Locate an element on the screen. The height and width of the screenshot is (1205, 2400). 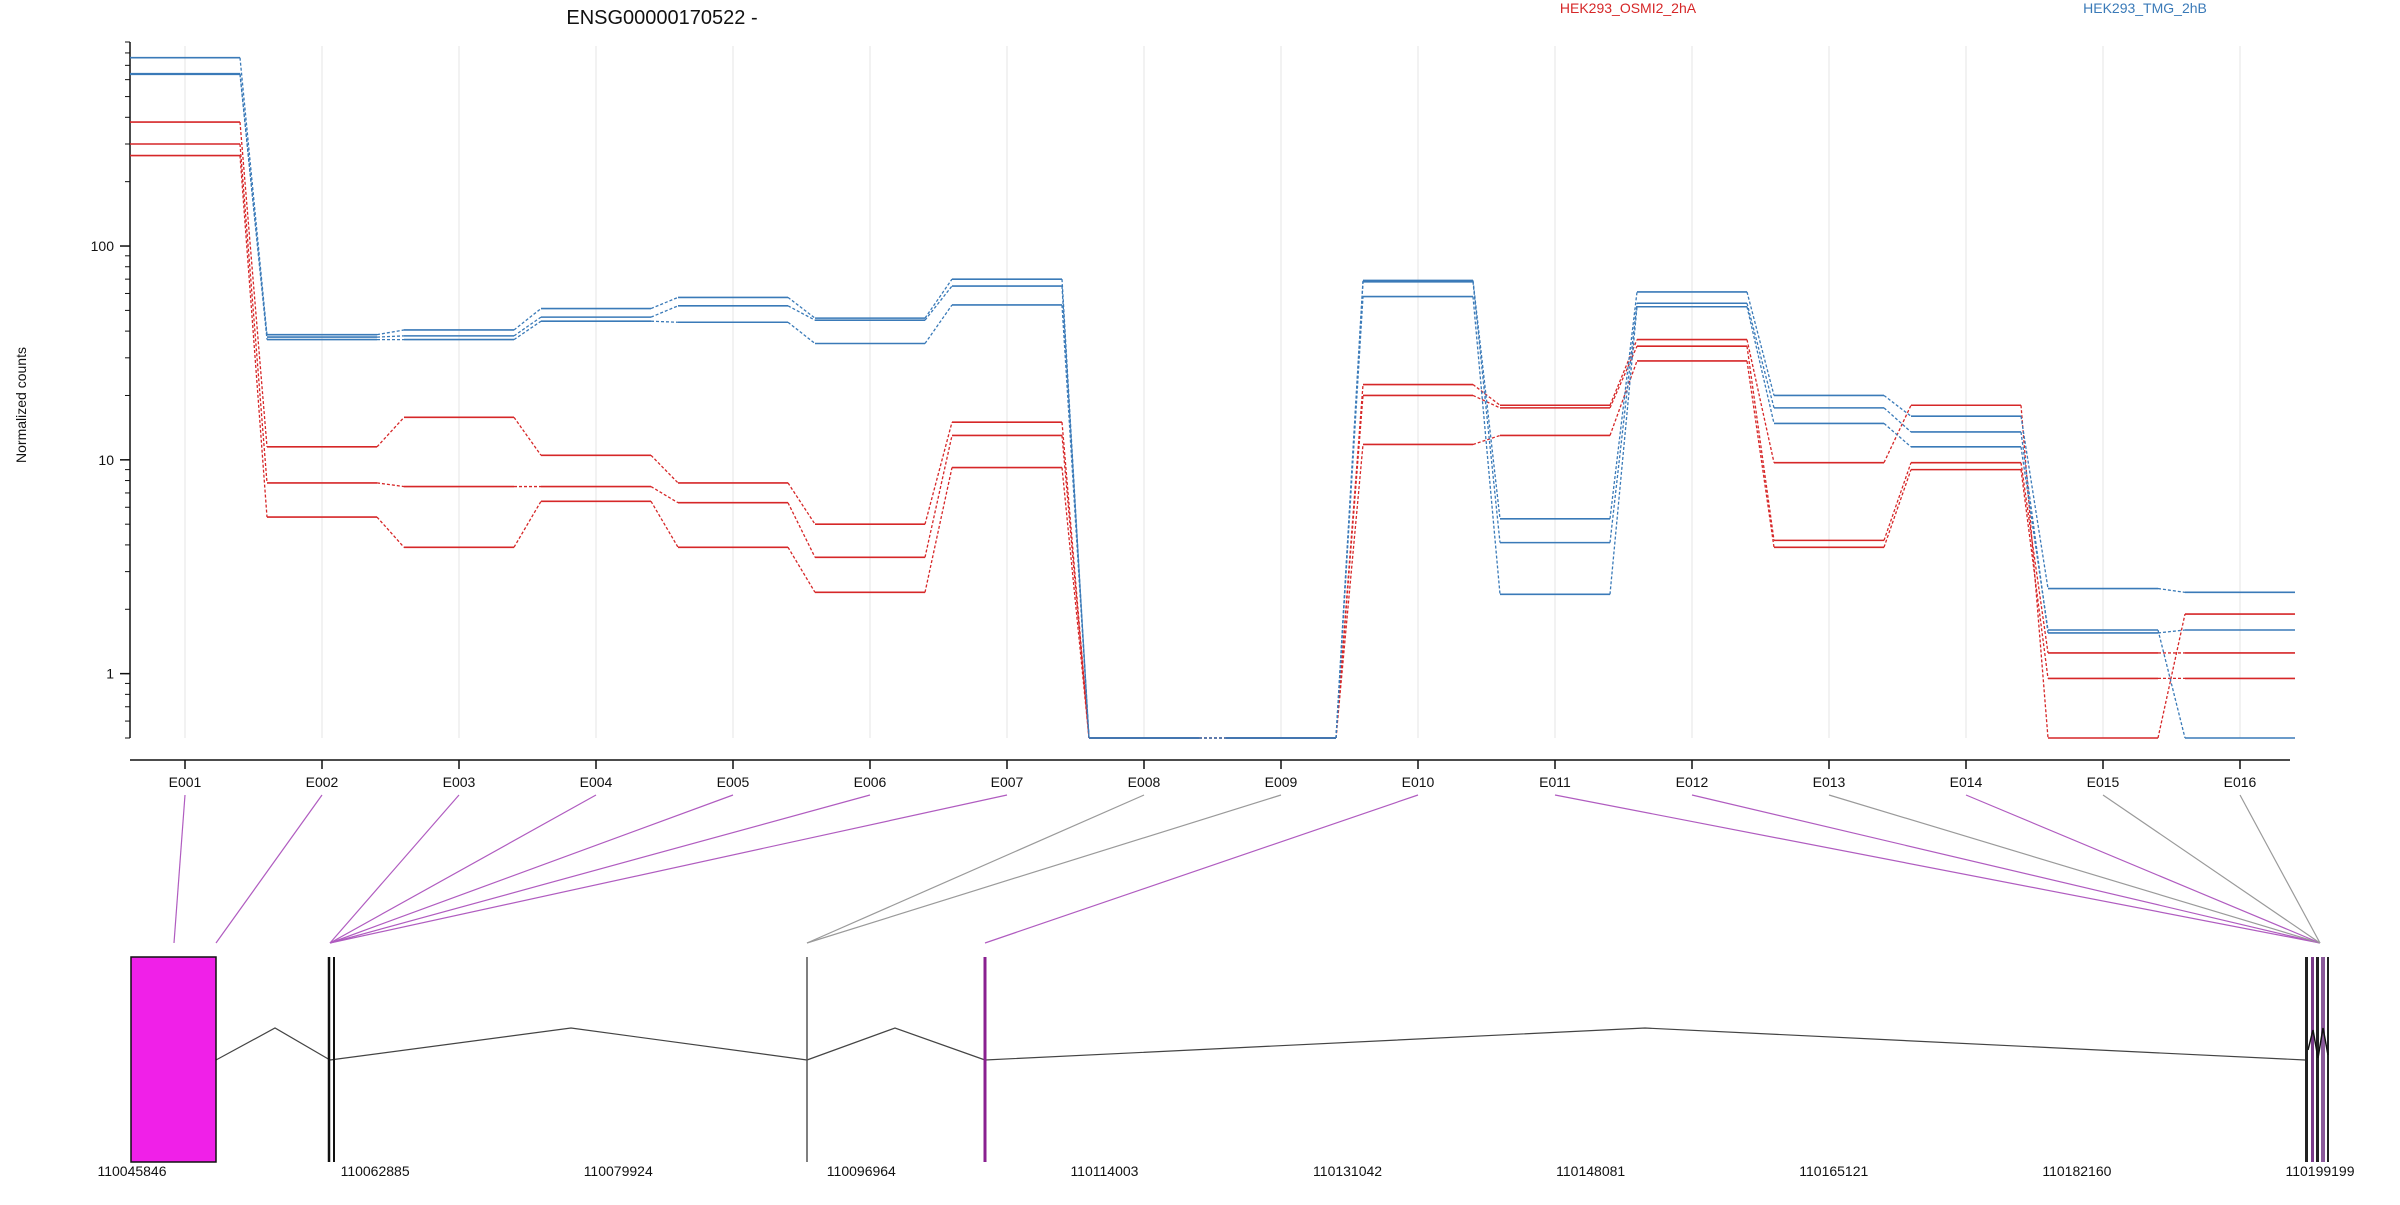
connector-e012 is located at coordinates (2006, 869).